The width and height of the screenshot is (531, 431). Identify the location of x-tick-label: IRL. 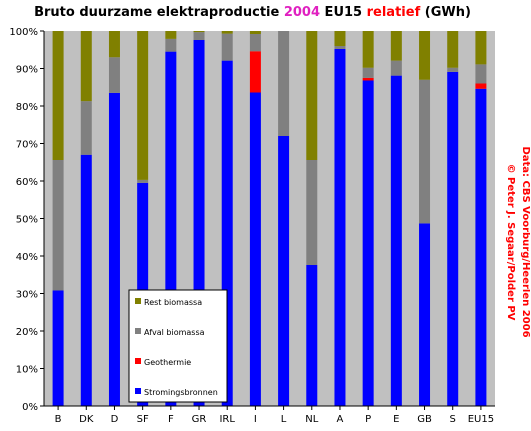
(227, 419).